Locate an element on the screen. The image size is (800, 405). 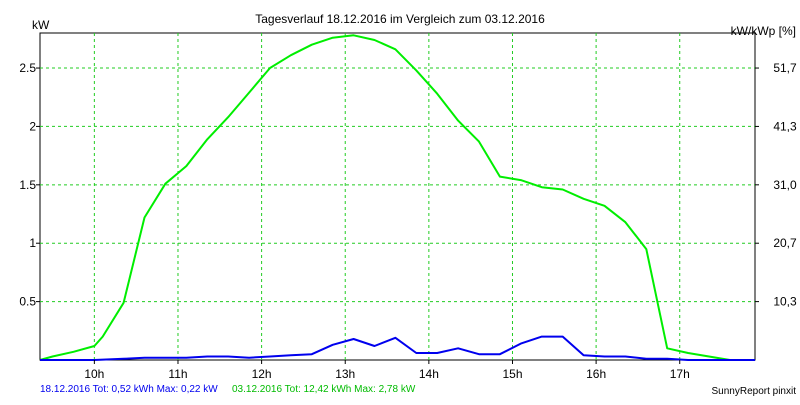
x-tick-label: 16h is located at coordinates (596, 374).